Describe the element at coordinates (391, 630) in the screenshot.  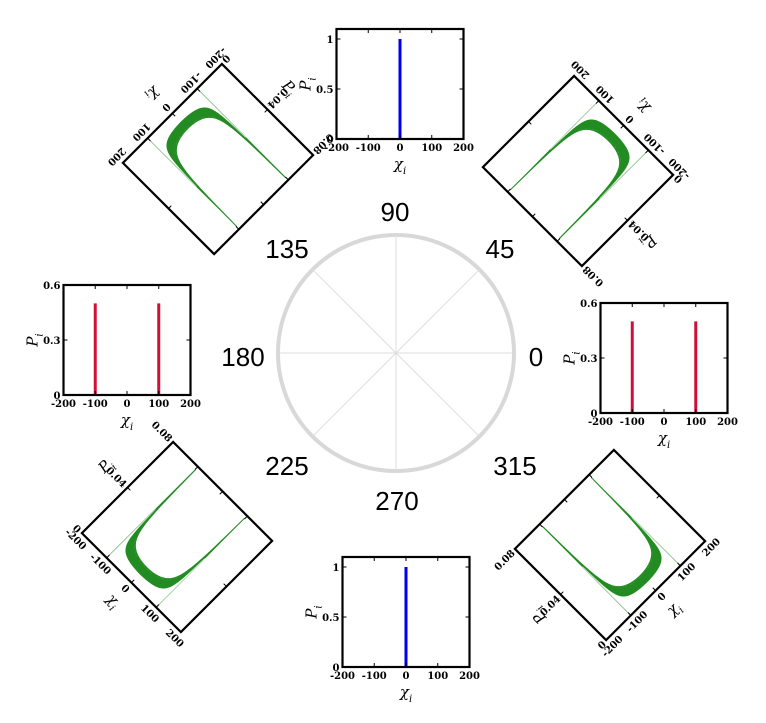
I see `panel-270: -200 -100 0 100 200 0 0.5 1 χi Pi` at that location.